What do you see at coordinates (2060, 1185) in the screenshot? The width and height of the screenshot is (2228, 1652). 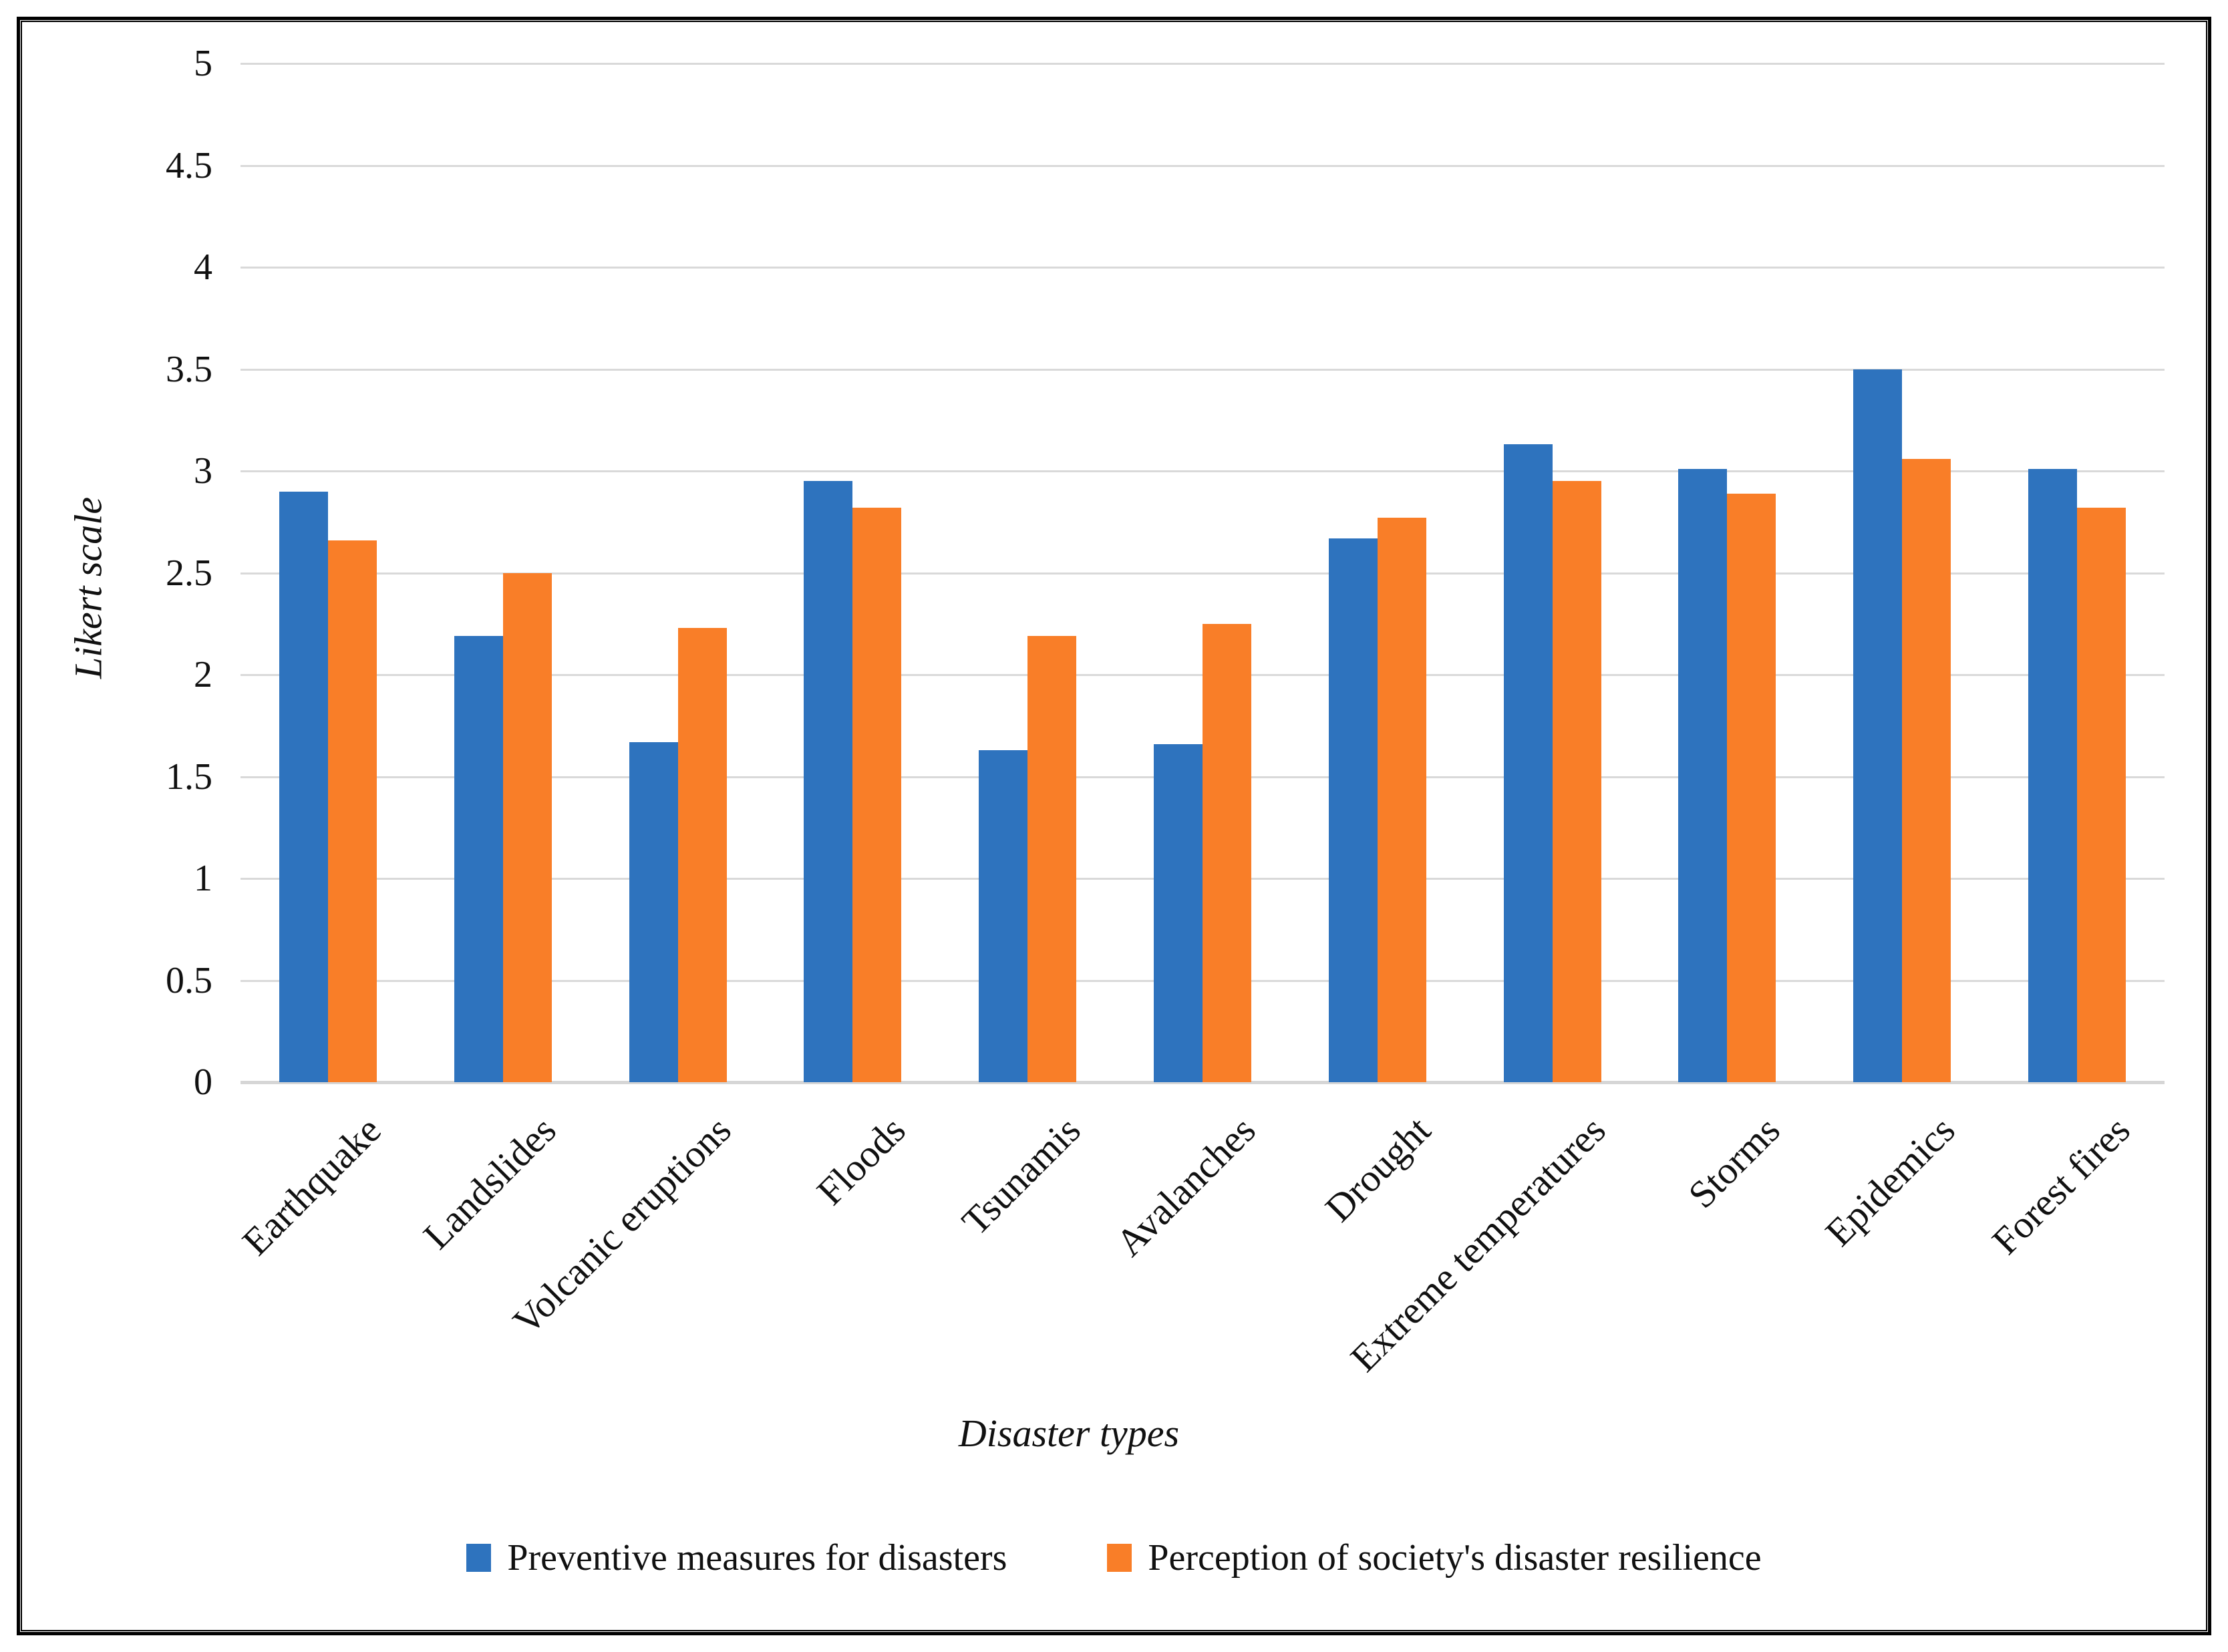 I see `x-category-label: Forest fires` at bounding box center [2060, 1185].